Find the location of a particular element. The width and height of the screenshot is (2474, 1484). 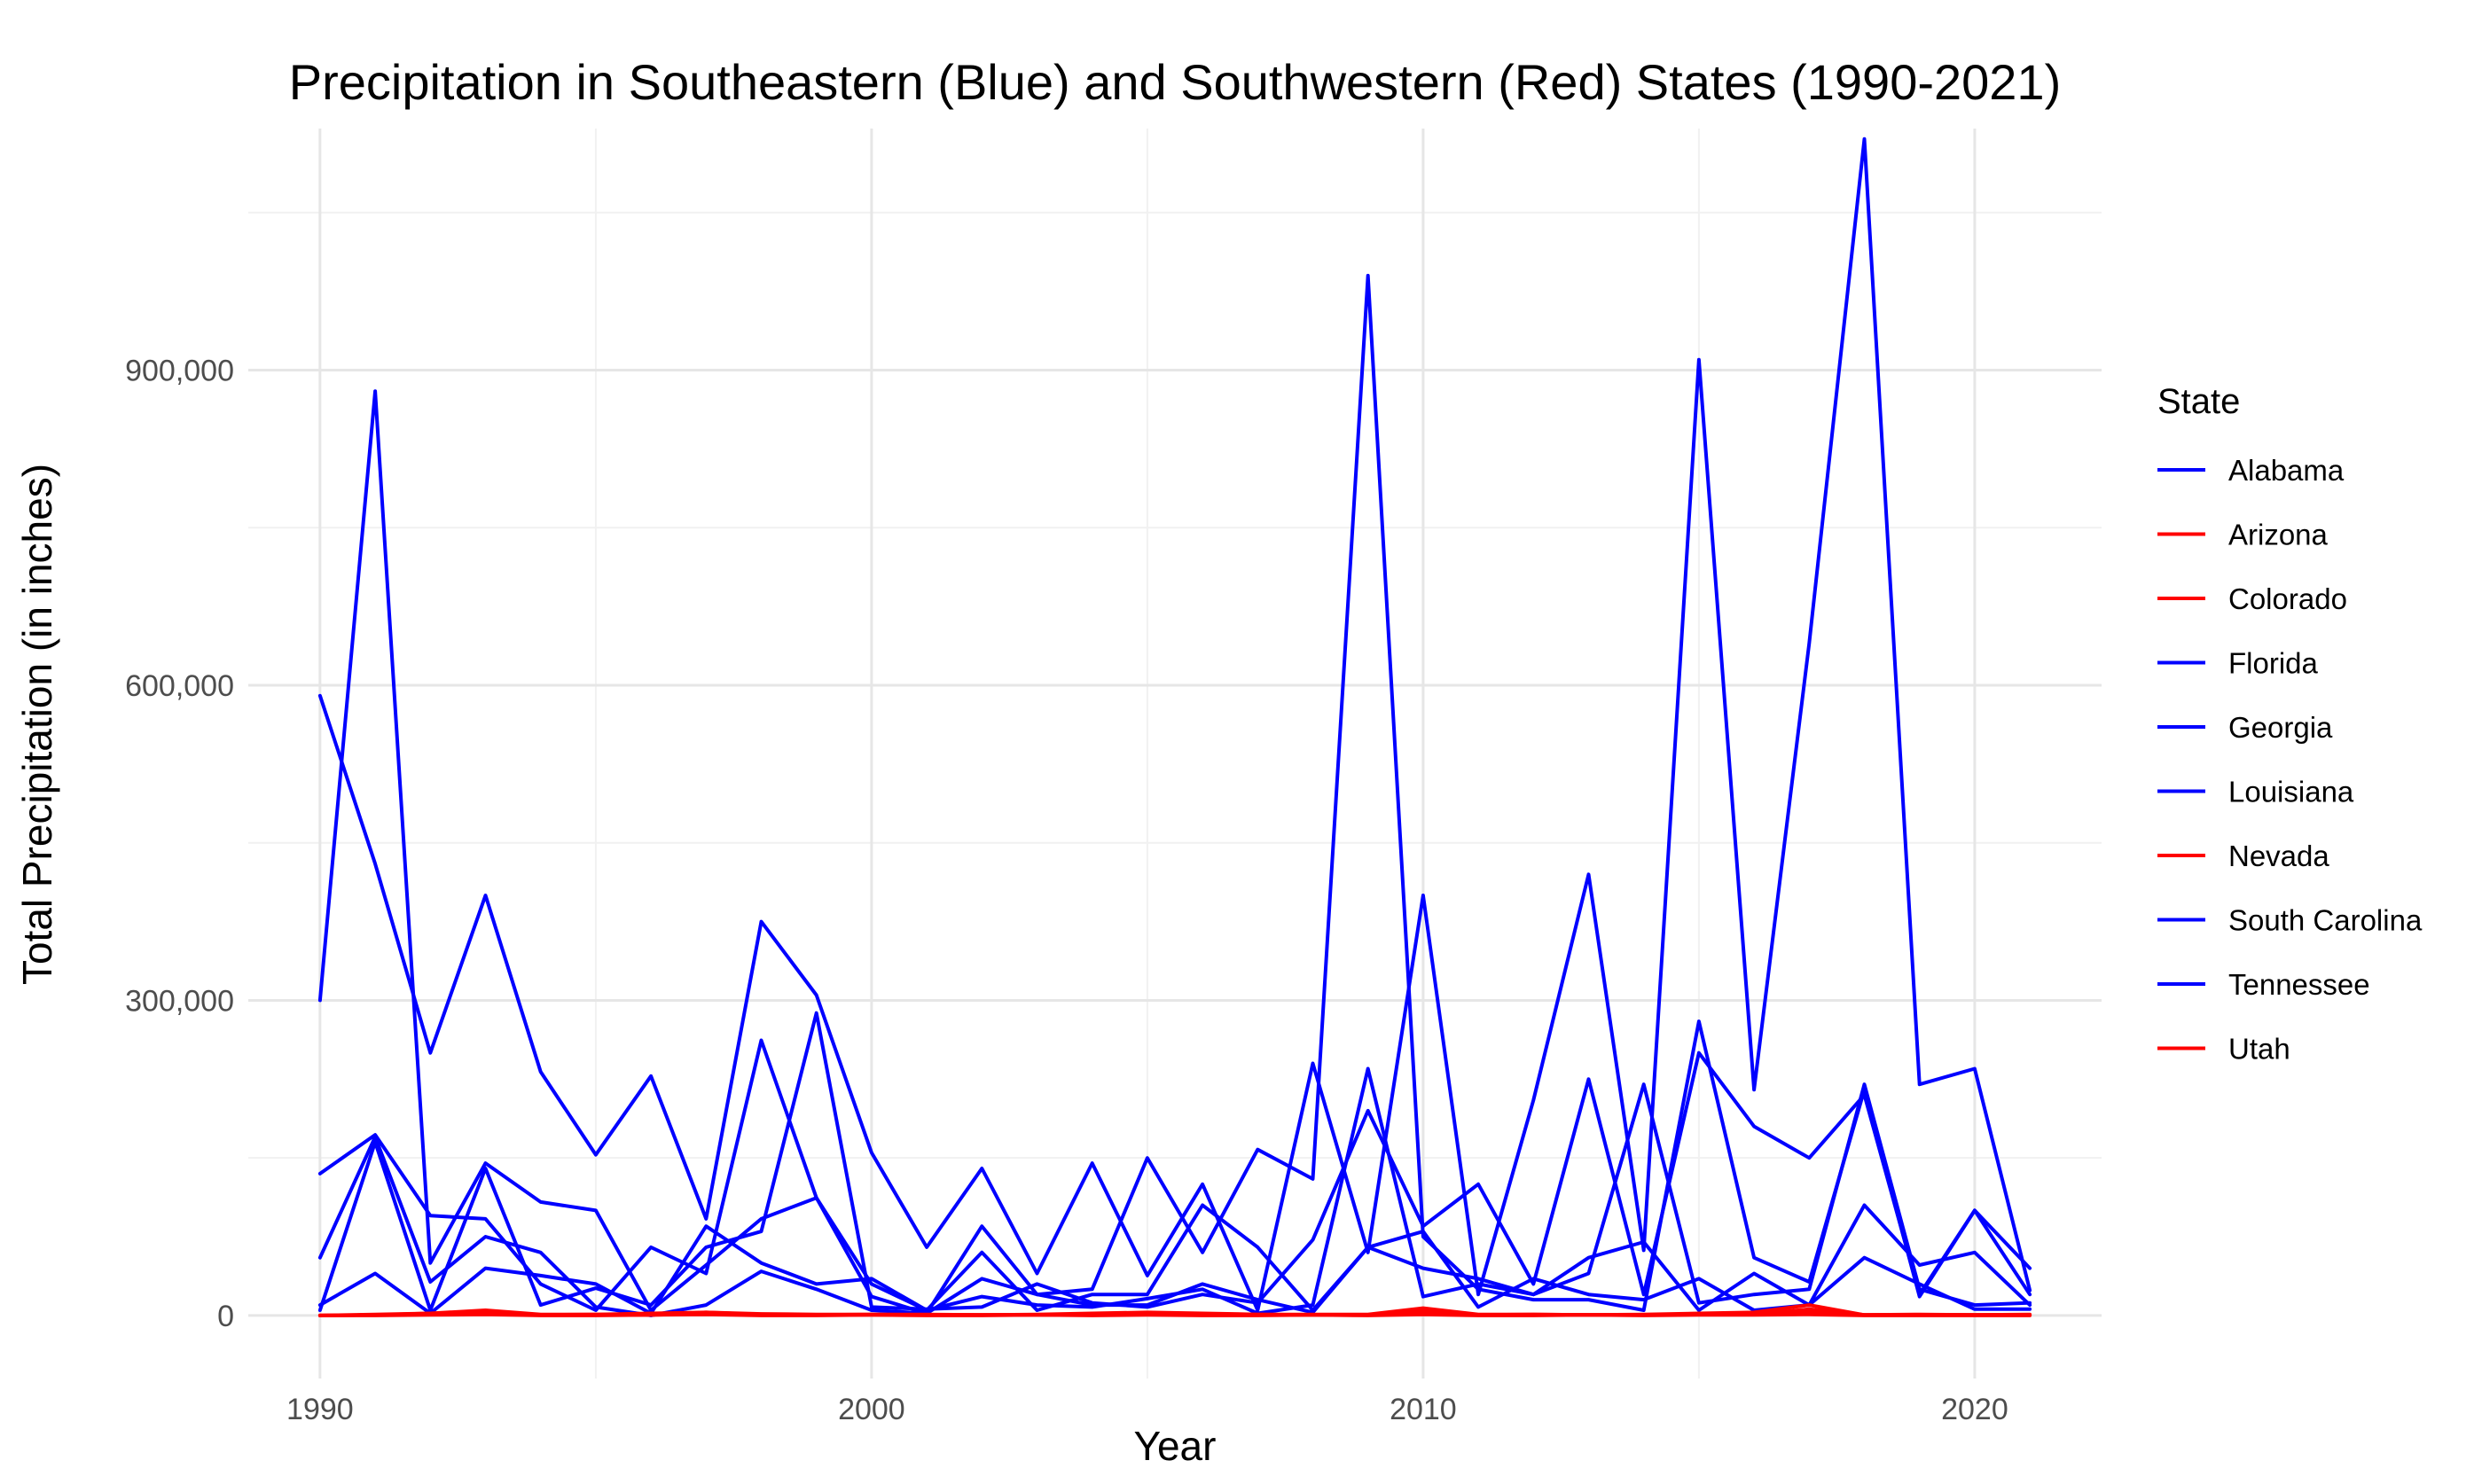

series-line-utah is located at coordinates (1174, 1313).